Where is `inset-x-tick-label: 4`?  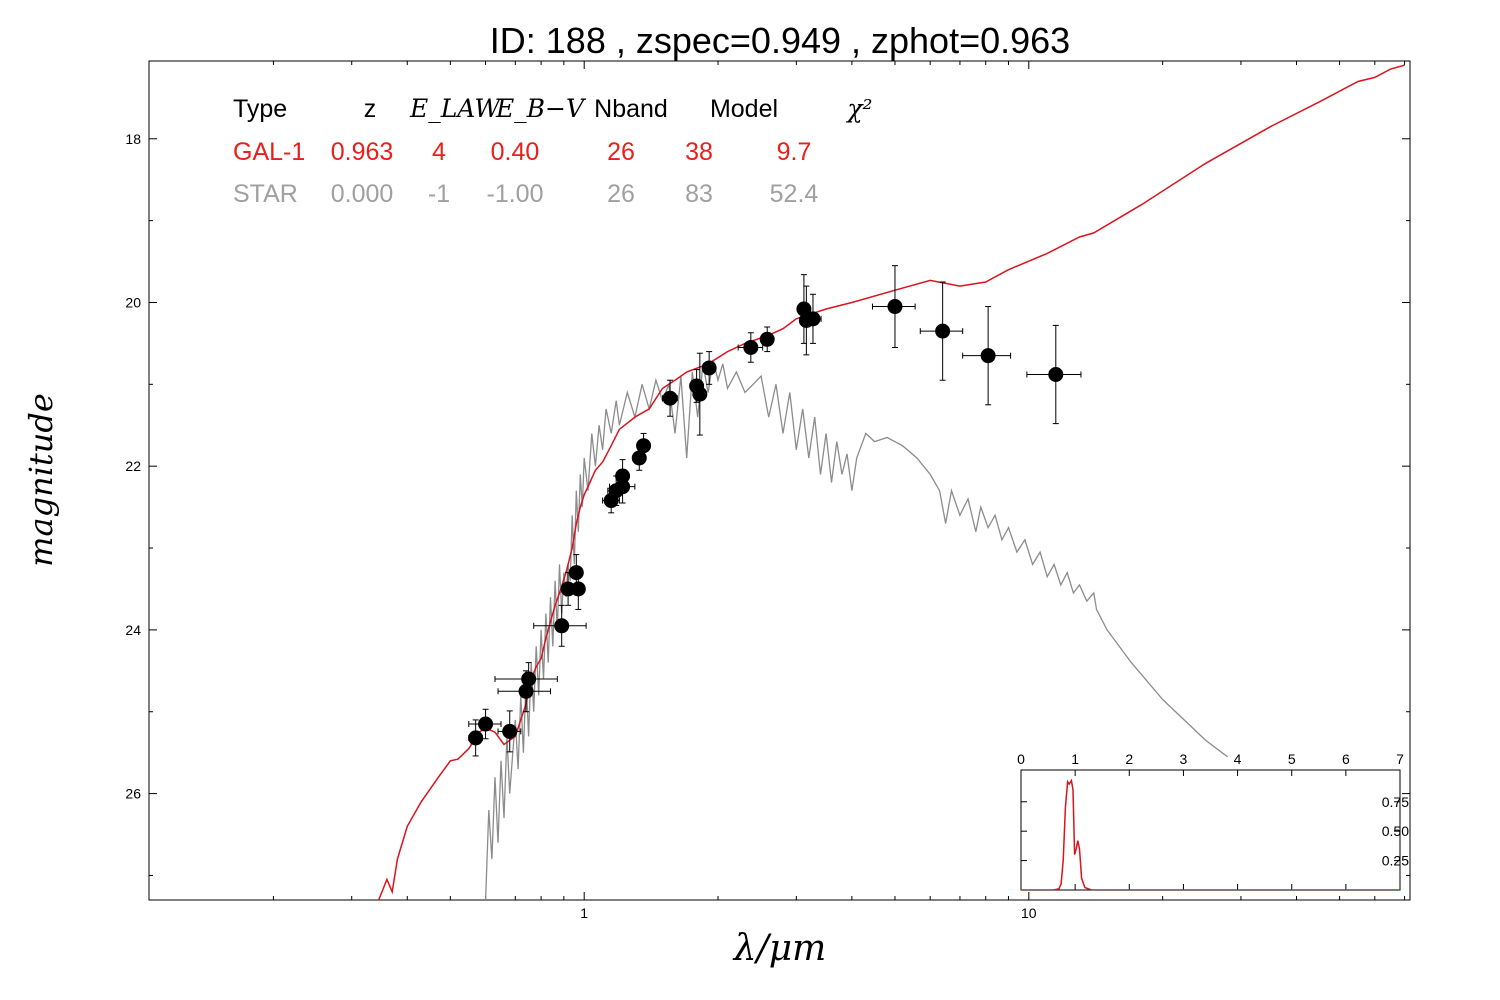
inset-x-tick-label: 4 is located at coordinates (1238, 759).